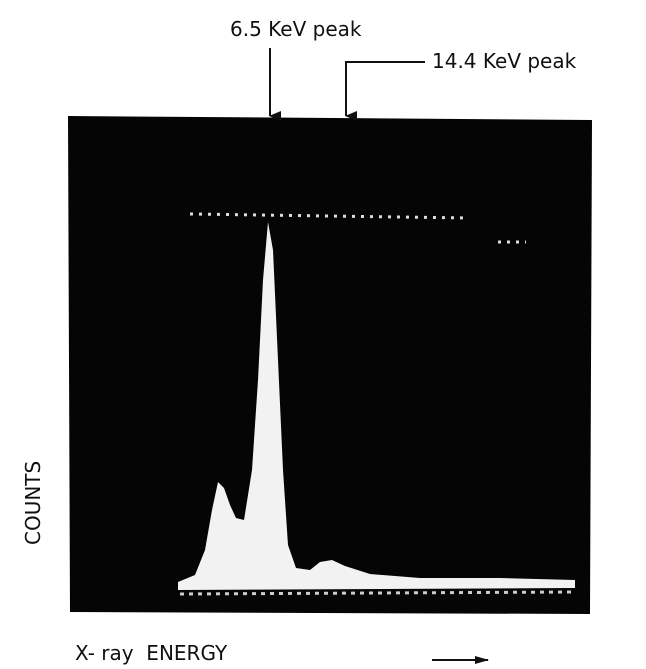 The width and height of the screenshot is (646, 669). I want to click on annotation: 14.4 KeV peak, so click(504, 61).